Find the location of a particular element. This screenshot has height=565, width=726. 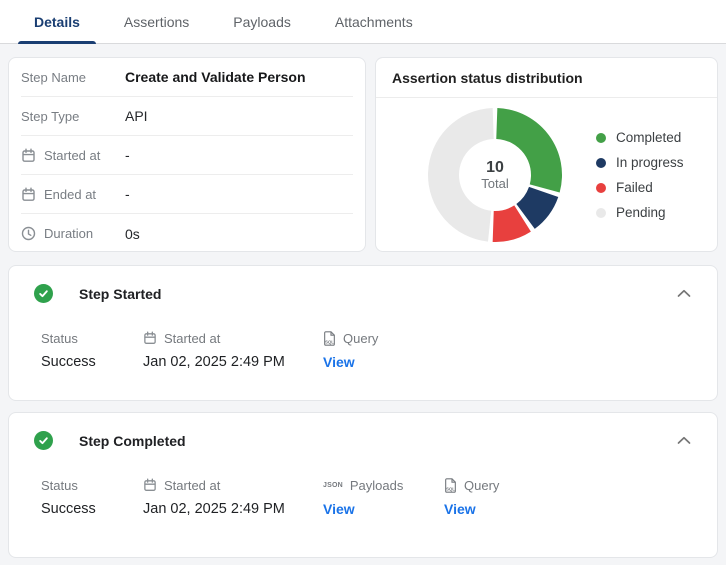

payloads-view-link: View is located at coordinates (339, 509).